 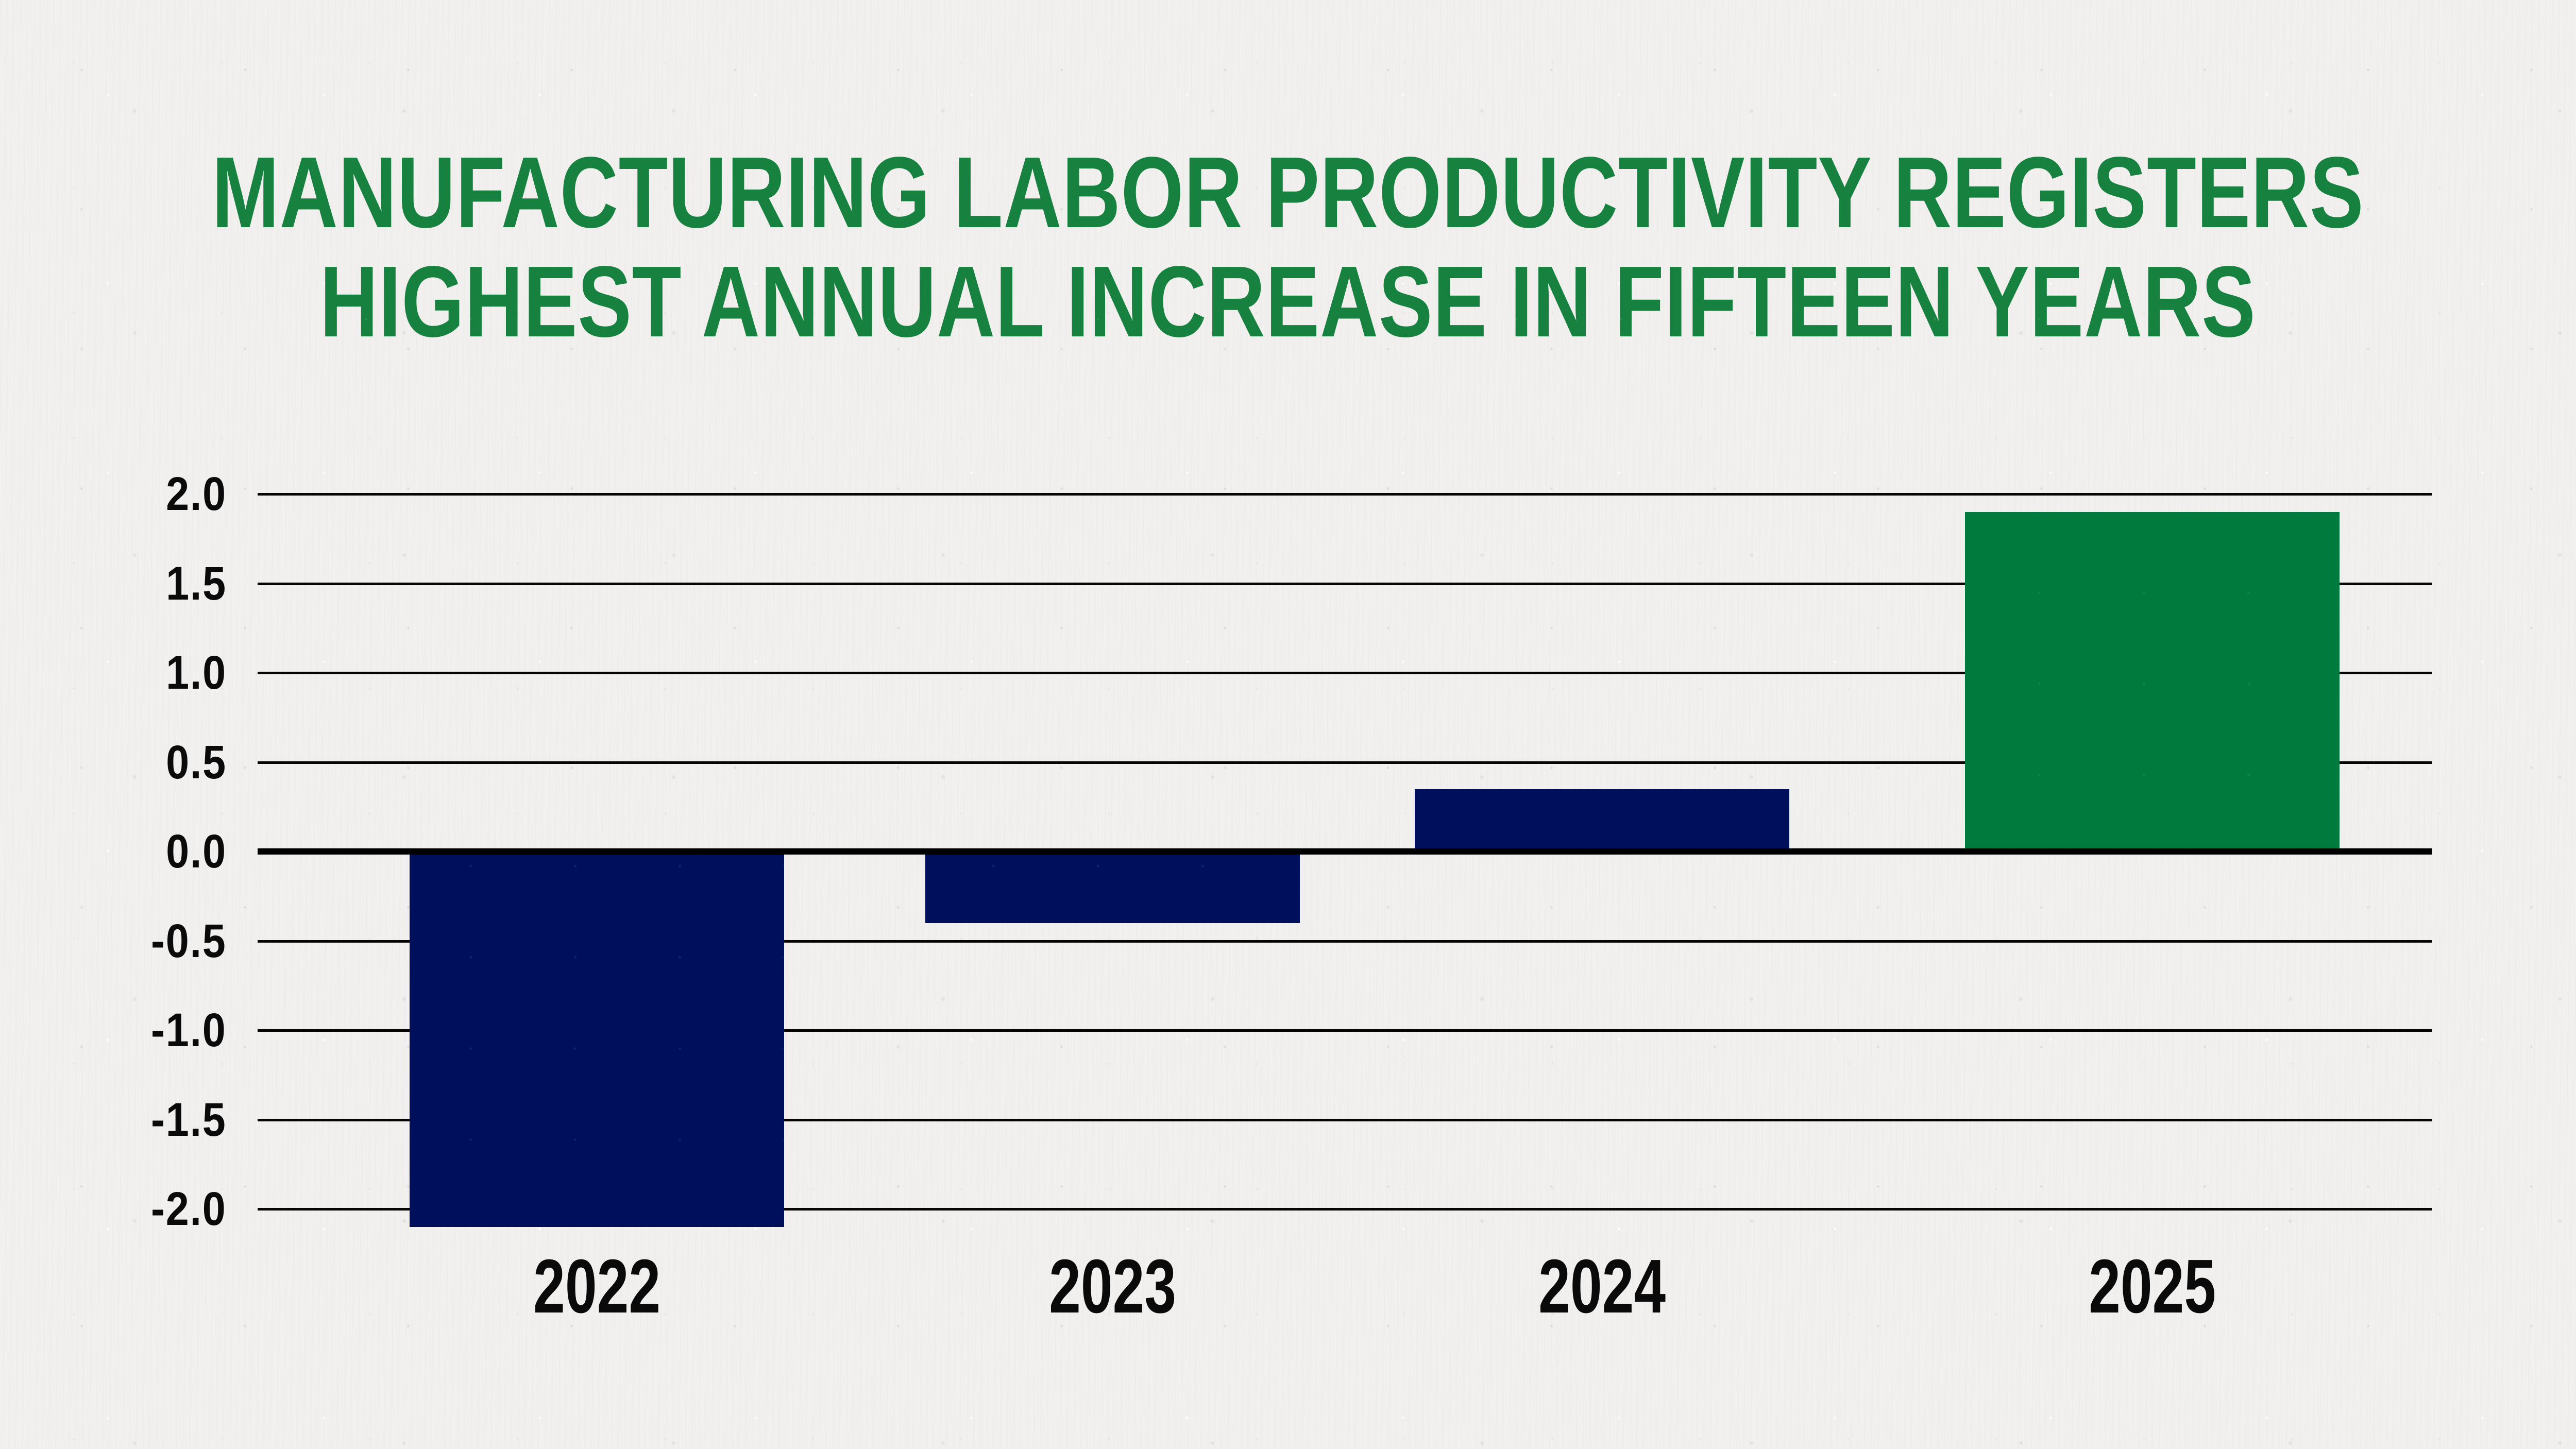 What do you see at coordinates (113, 1120) in the screenshot?
I see `y-axis-tick-label--1.5: -1.5` at bounding box center [113, 1120].